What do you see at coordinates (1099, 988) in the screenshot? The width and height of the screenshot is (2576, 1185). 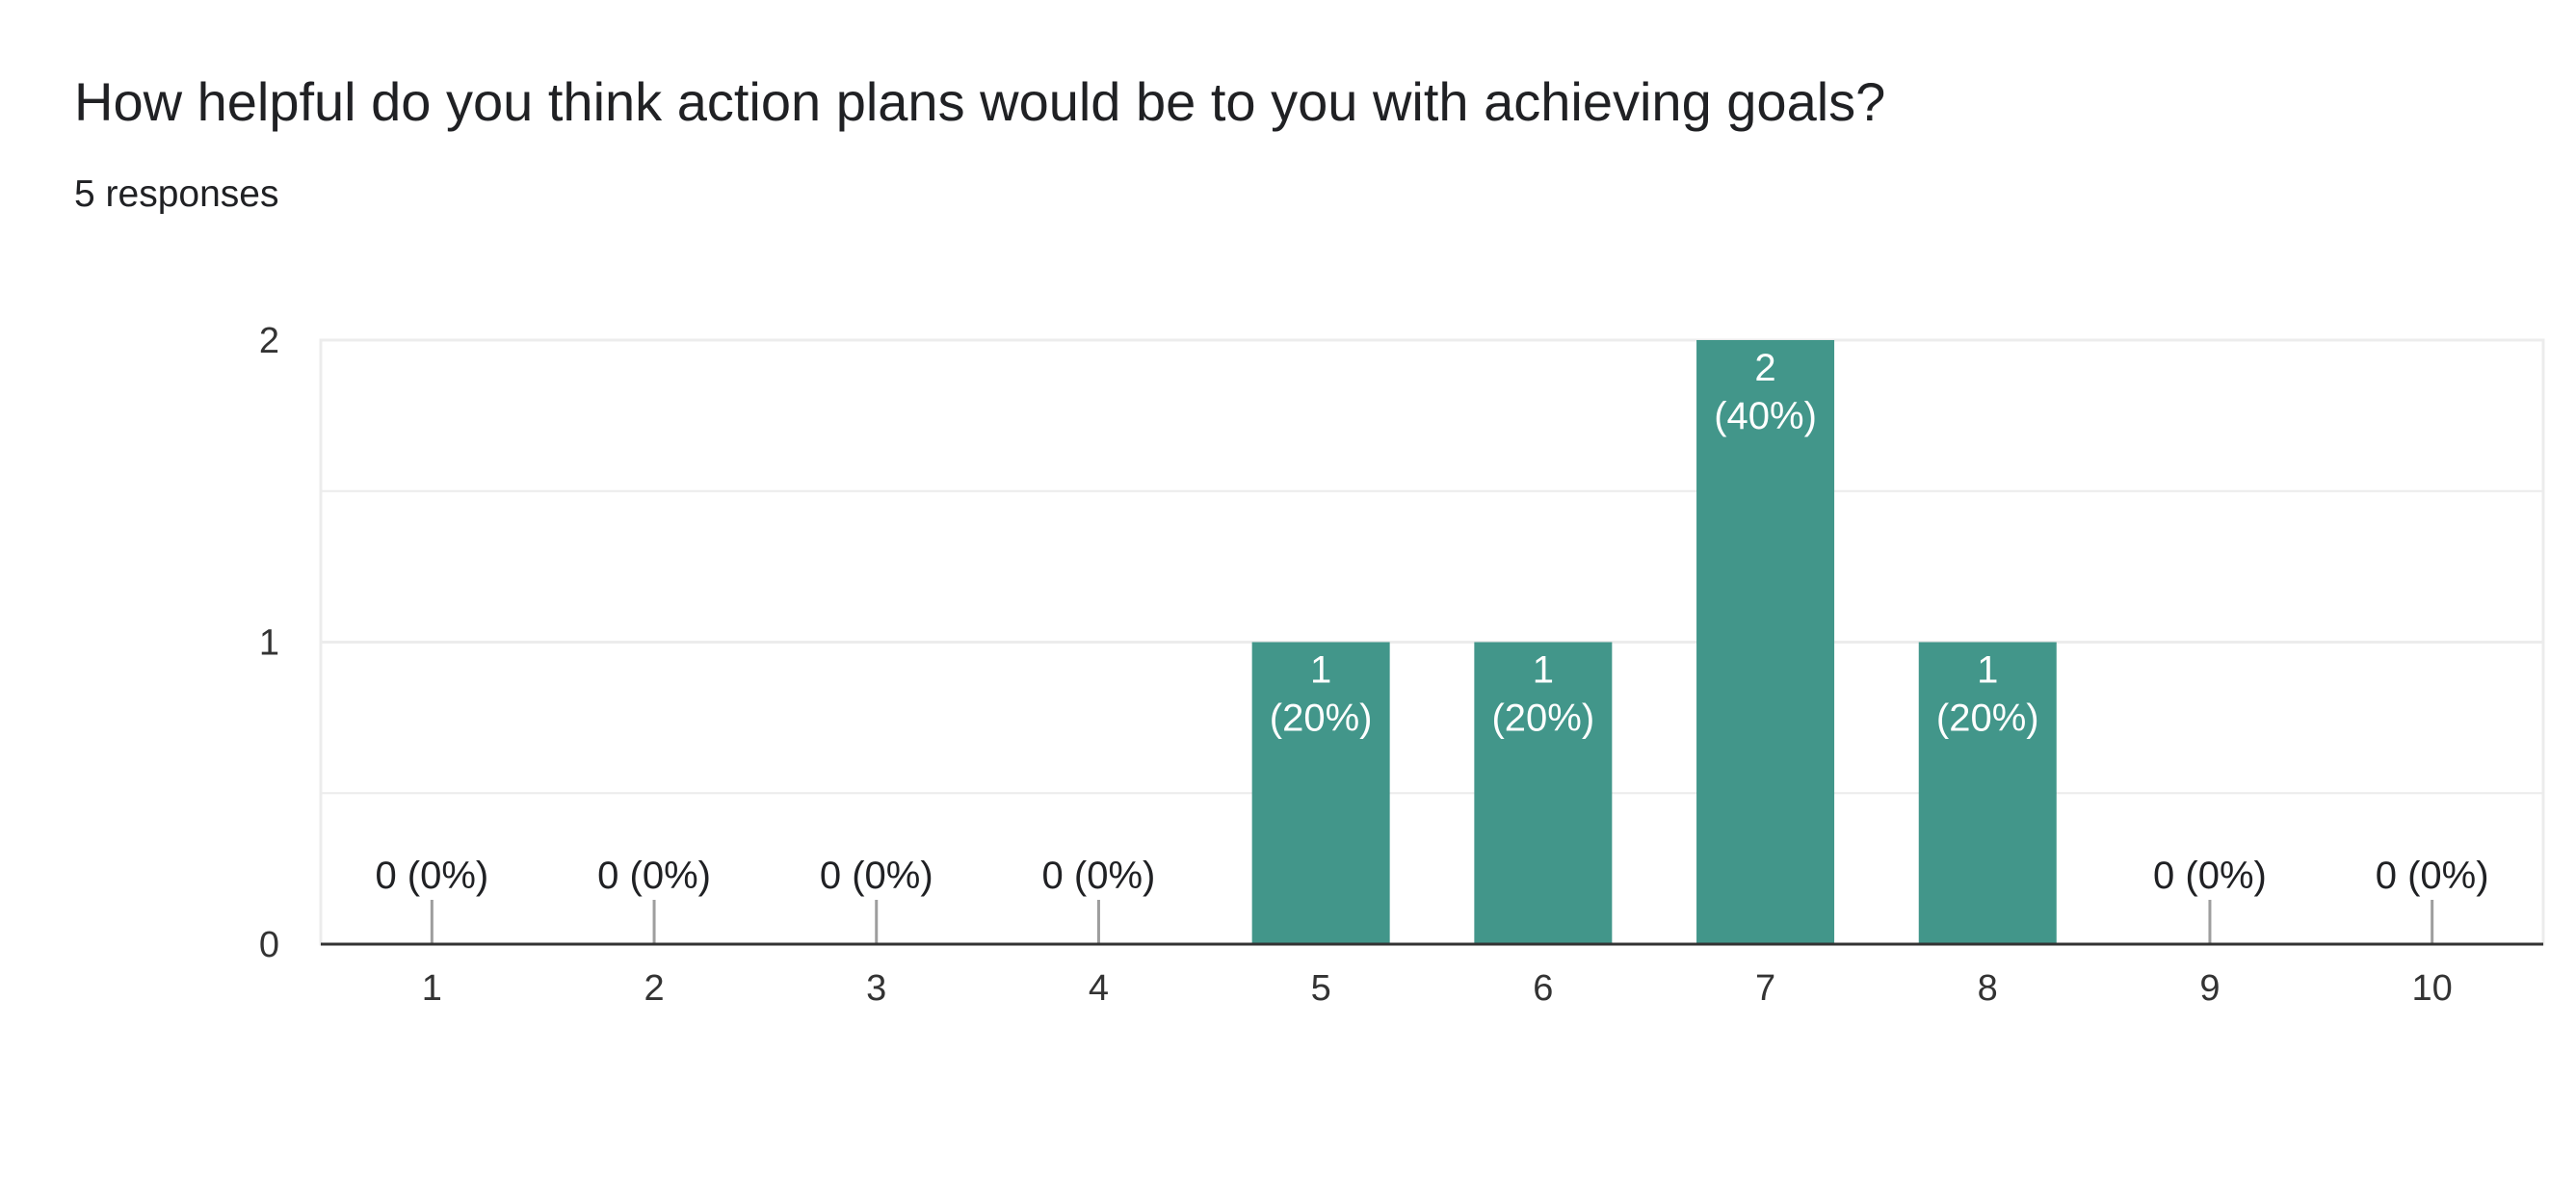 I see `x-tick-label: 4` at bounding box center [1099, 988].